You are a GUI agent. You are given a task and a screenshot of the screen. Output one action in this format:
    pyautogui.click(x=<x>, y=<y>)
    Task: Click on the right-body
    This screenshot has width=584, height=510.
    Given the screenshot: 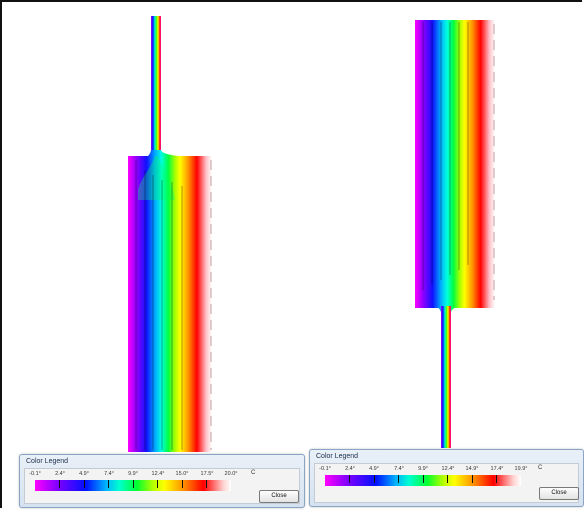 What is the action you would take?
    pyautogui.click(x=455, y=164)
    